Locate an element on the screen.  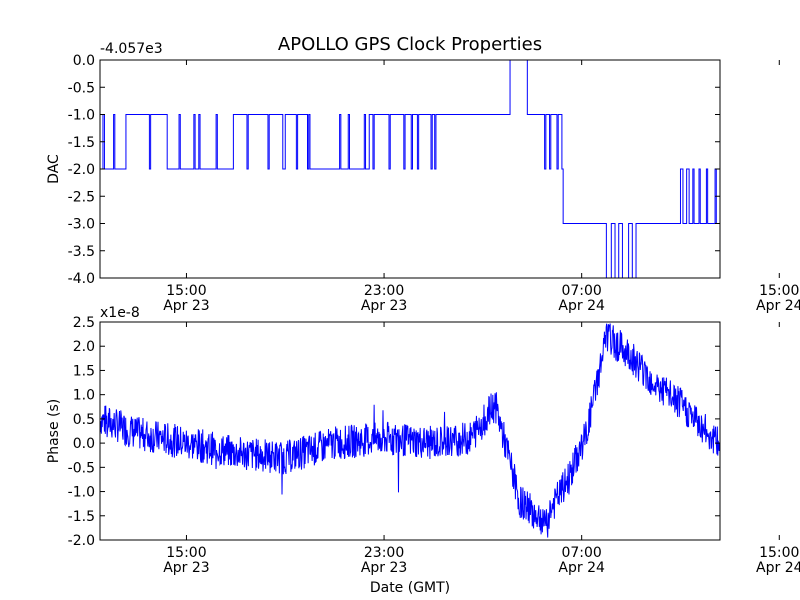
dac-ylabel: DAC is located at coordinates (54, 169).